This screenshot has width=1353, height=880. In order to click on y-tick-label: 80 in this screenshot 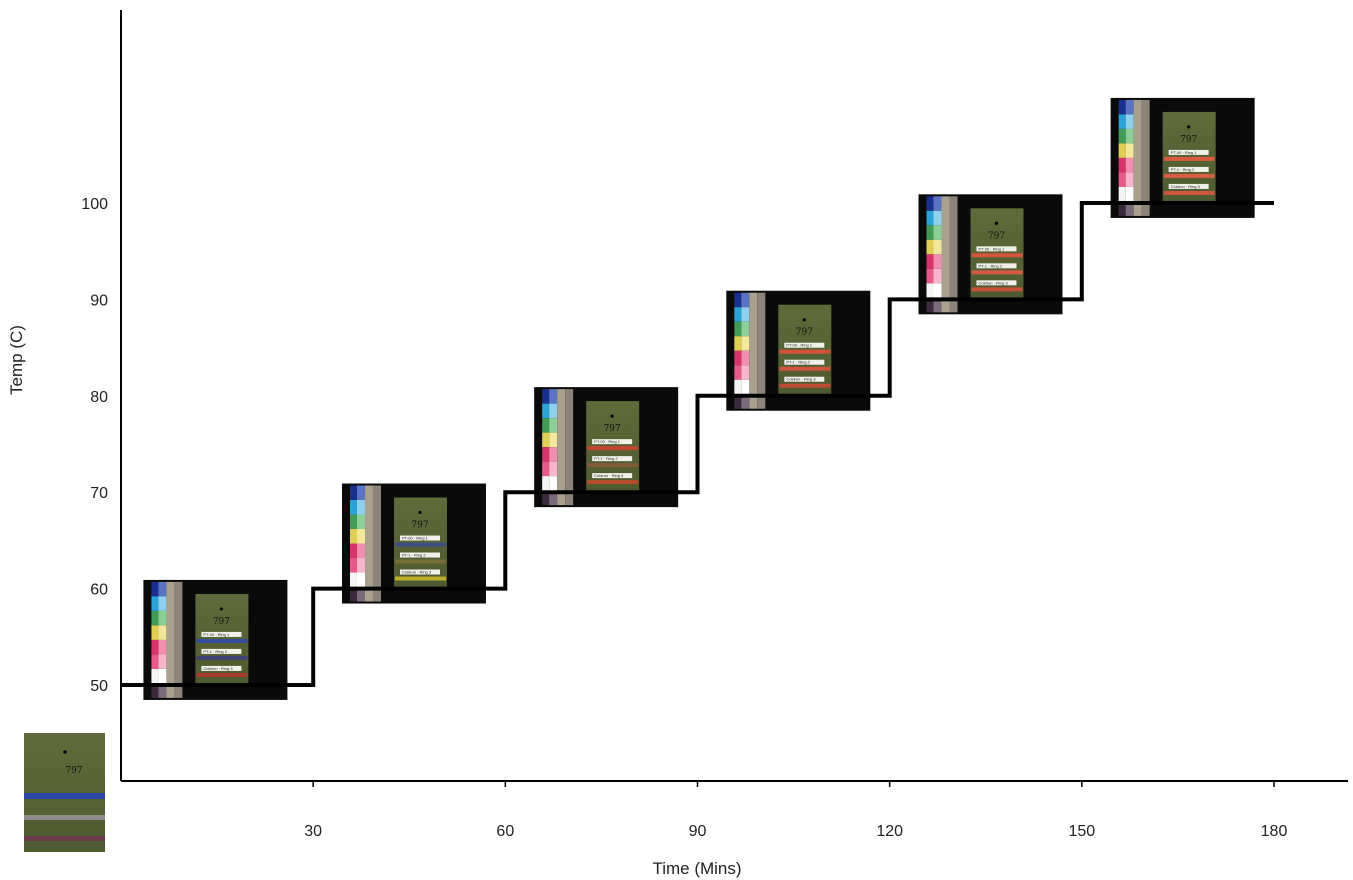, I will do `click(99, 397)`.